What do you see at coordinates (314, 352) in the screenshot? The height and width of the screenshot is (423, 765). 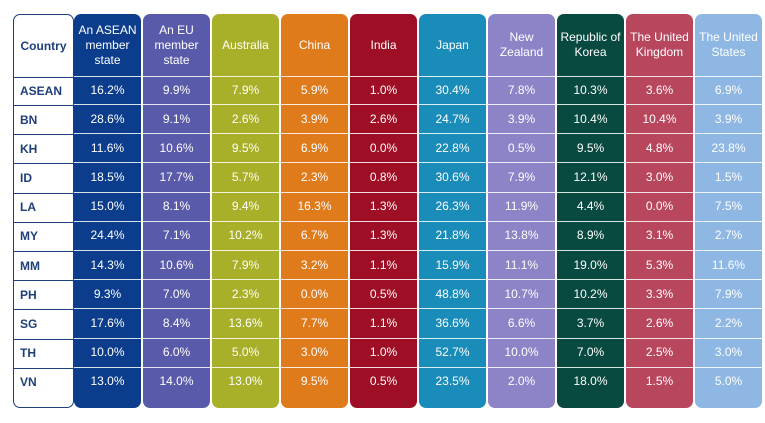 I see `value-cell: 3.0%` at bounding box center [314, 352].